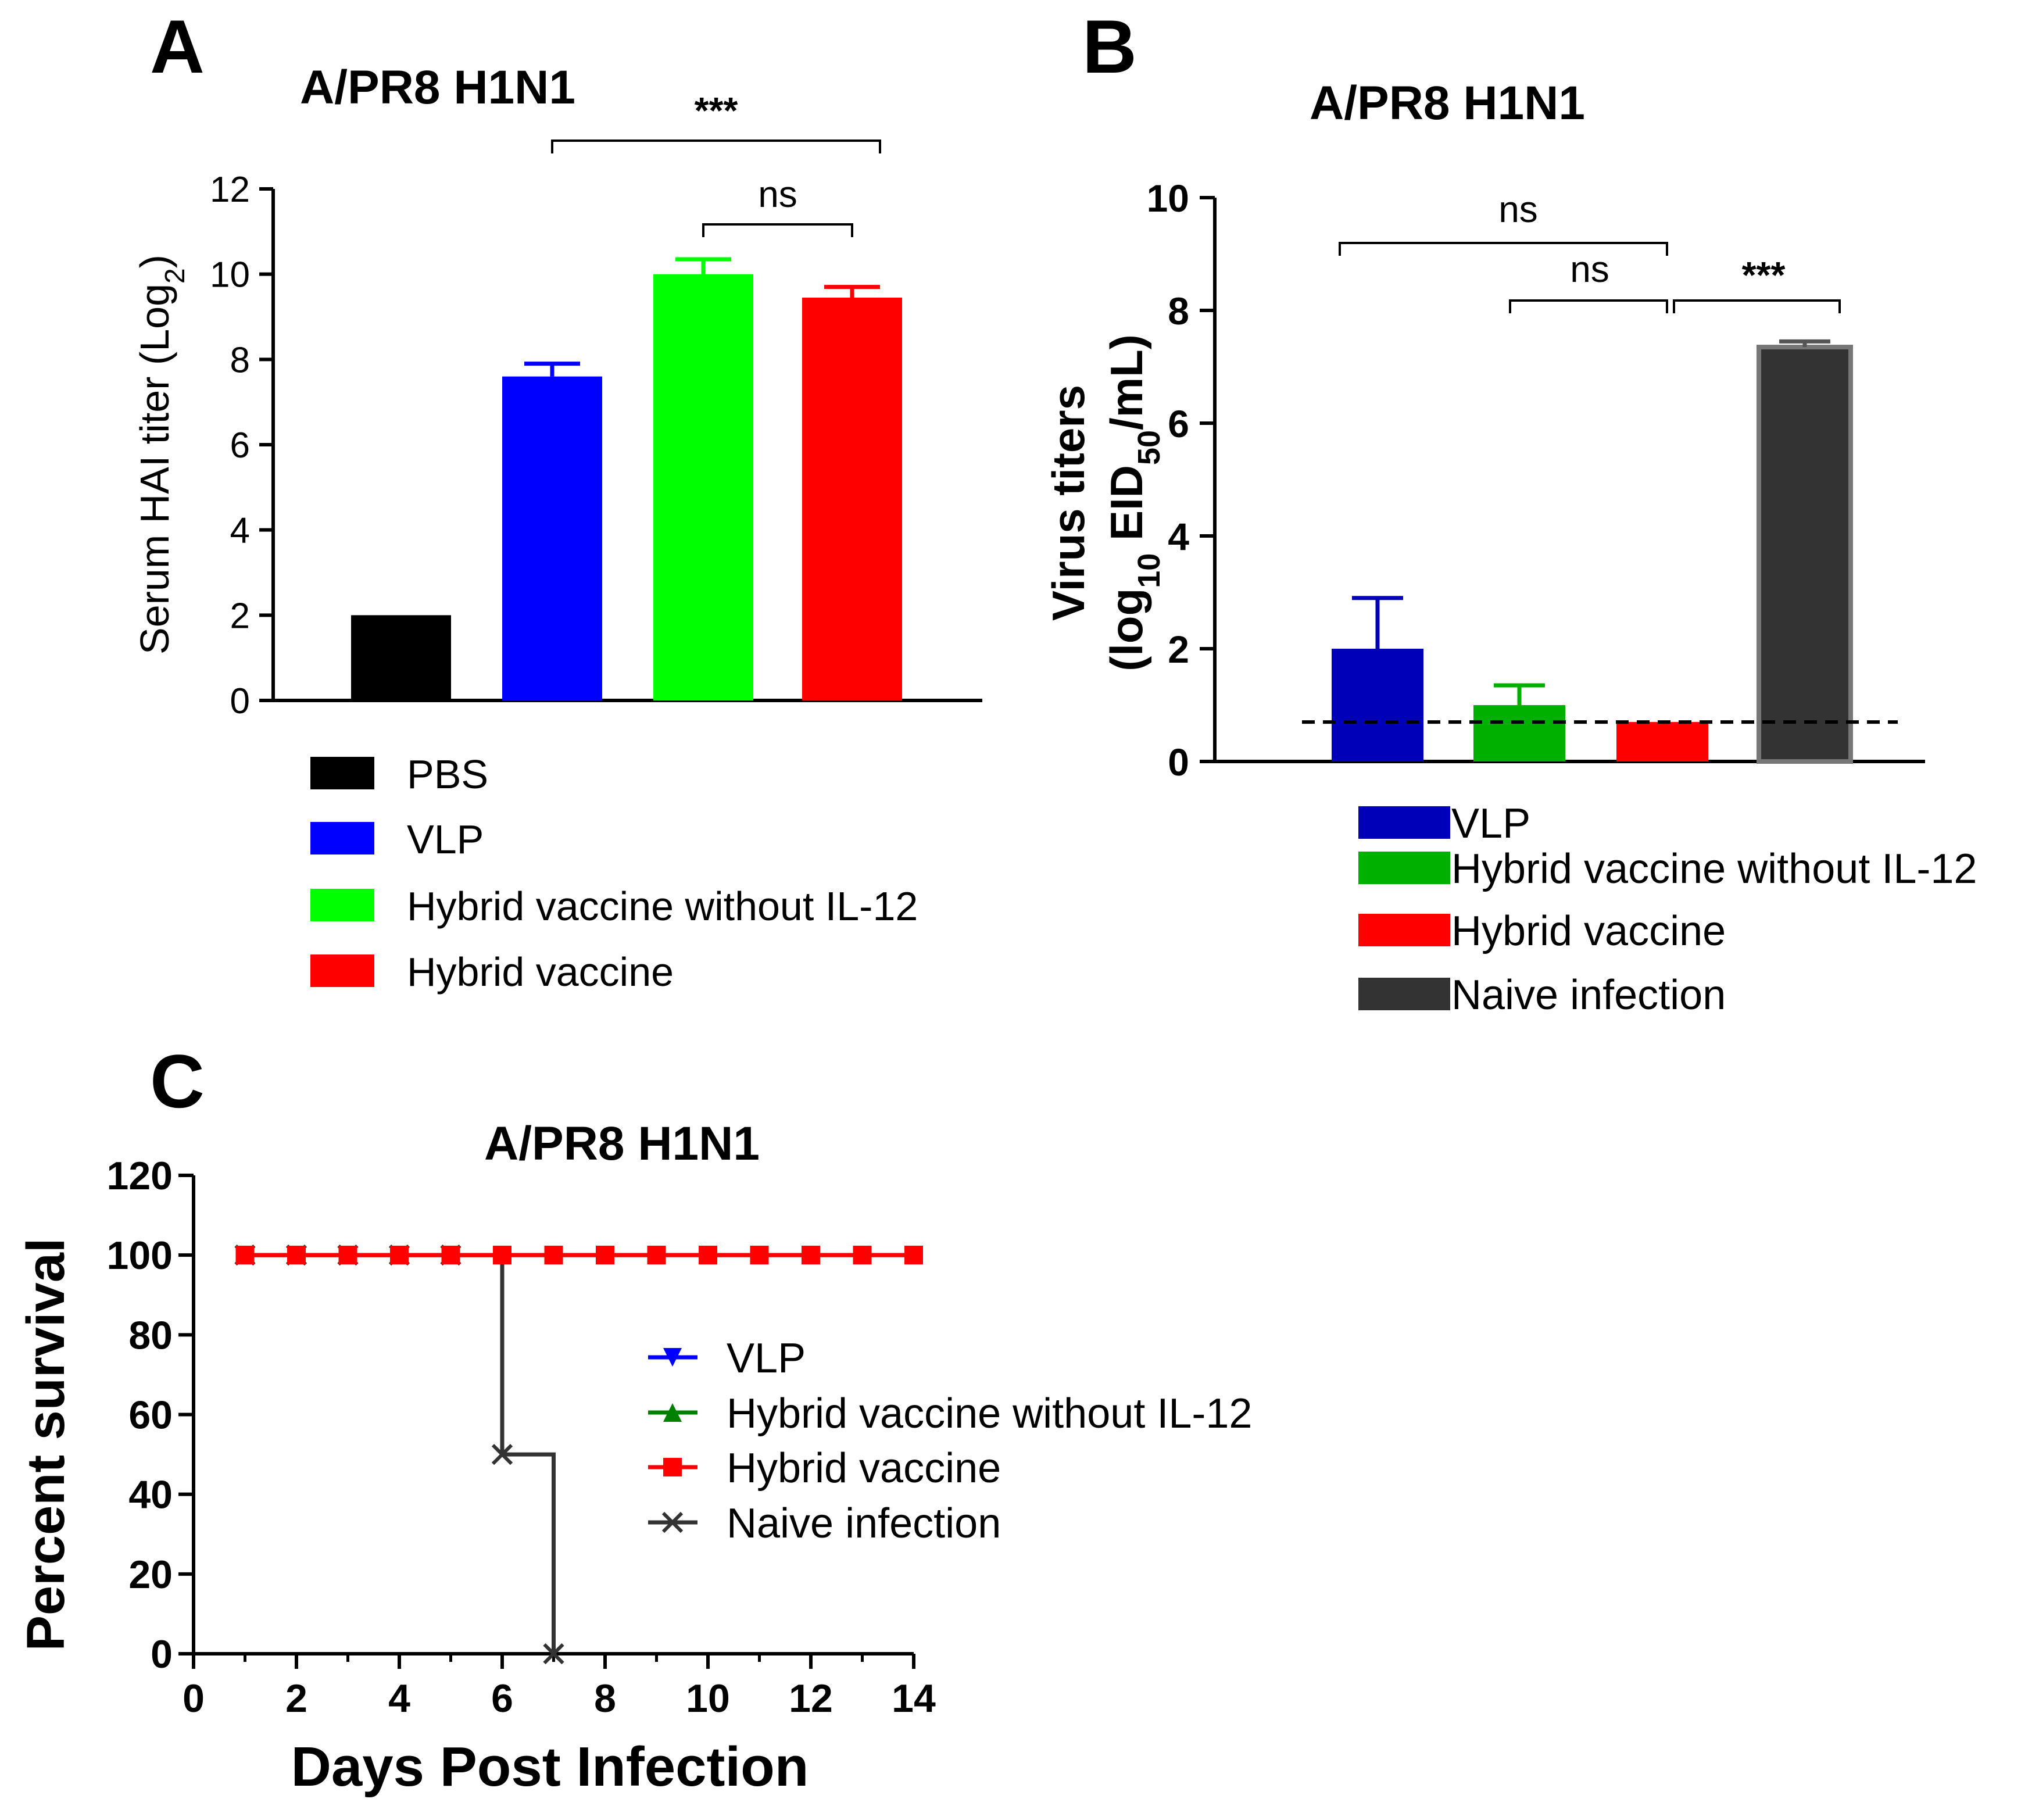  I want to click on panel-b-legend-label-1: Hybrid vaccine without IL-12, so click(1714, 869).